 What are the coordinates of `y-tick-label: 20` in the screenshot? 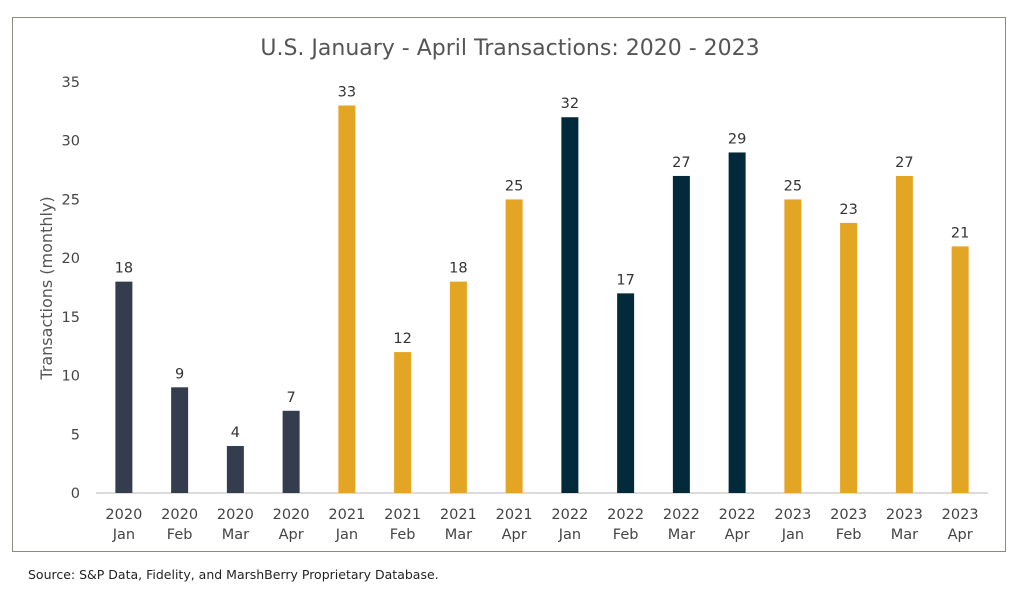 It's located at (71, 259).